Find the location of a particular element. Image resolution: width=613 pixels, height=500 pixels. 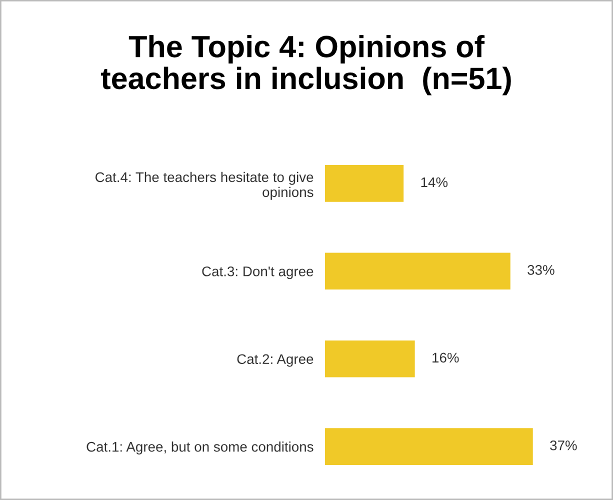

y-tick-label: Cat.4: The teachers hesitate to give opinions is located at coordinates (204, 186).